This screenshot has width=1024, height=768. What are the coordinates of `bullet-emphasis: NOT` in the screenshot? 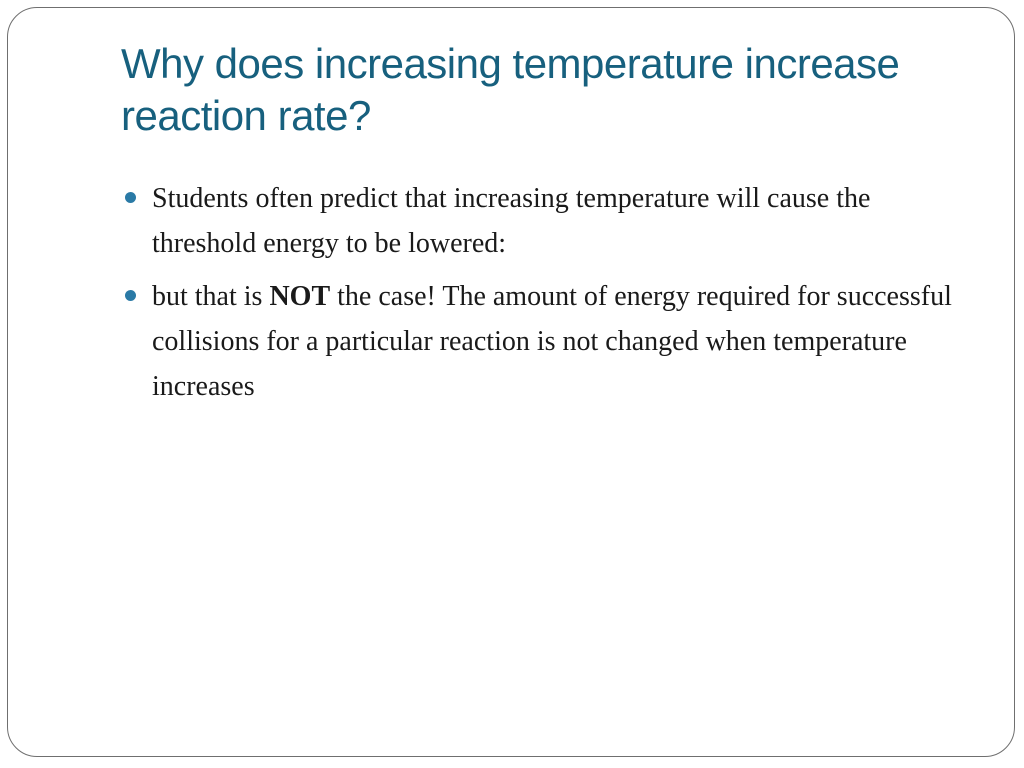 It's located at (300, 296).